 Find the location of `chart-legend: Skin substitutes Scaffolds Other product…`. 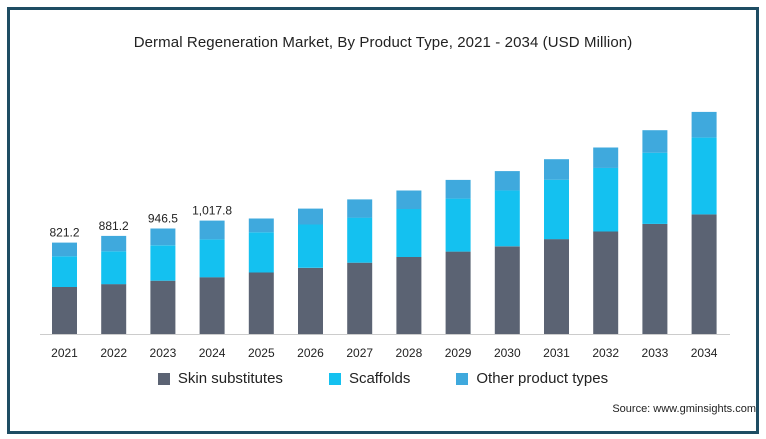

chart-legend: Skin substitutes Scaffolds Other product… is located at coordinates (383, 378).